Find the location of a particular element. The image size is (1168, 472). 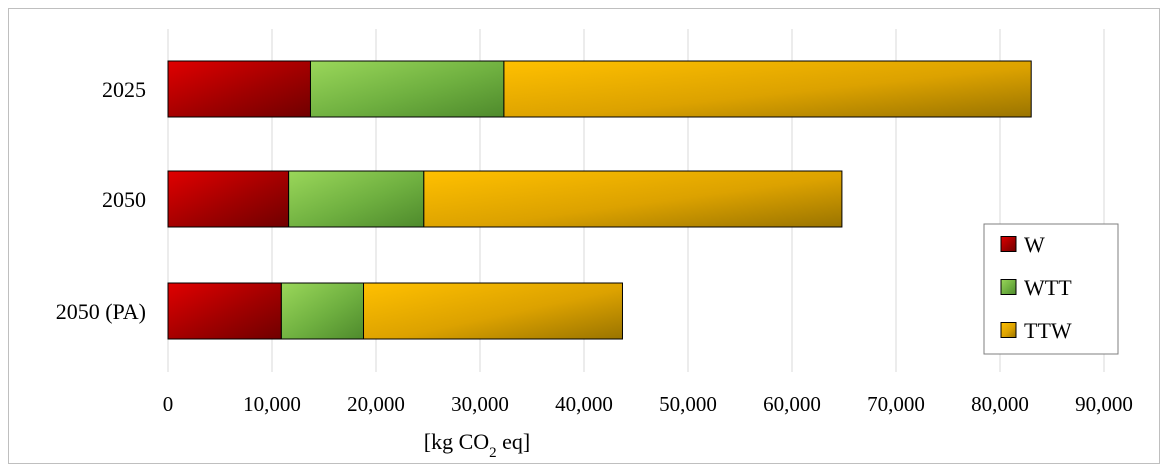

x-tick-label-1: 10,000 is located at coordinates (272, 404).